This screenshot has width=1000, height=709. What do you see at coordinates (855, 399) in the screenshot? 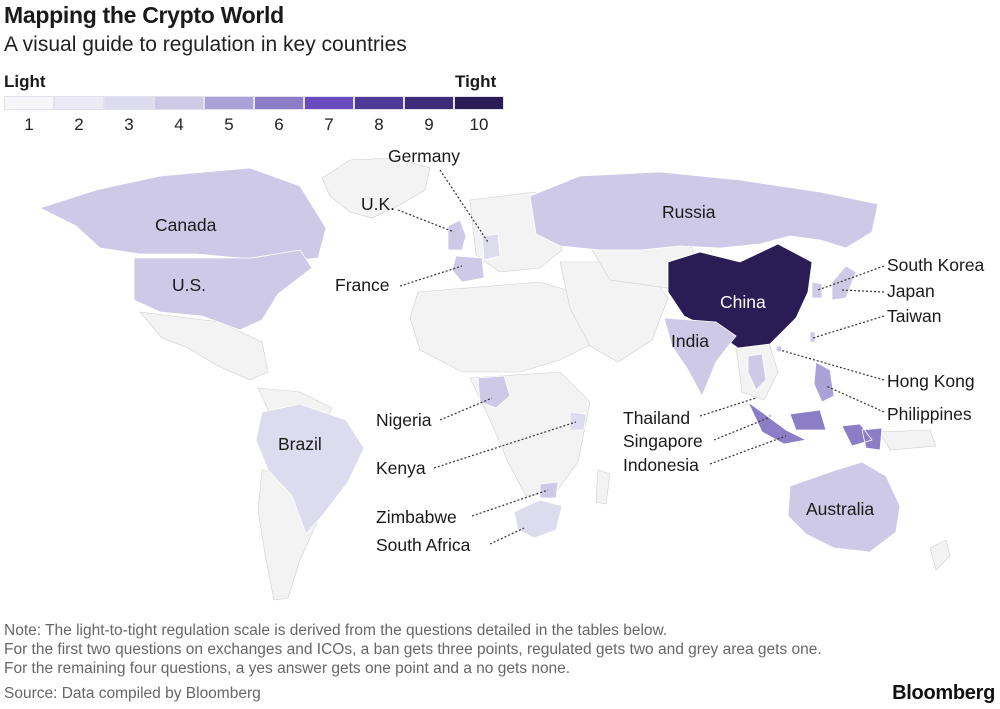
I see `leader-philippines` at bounding box center [855, 399].